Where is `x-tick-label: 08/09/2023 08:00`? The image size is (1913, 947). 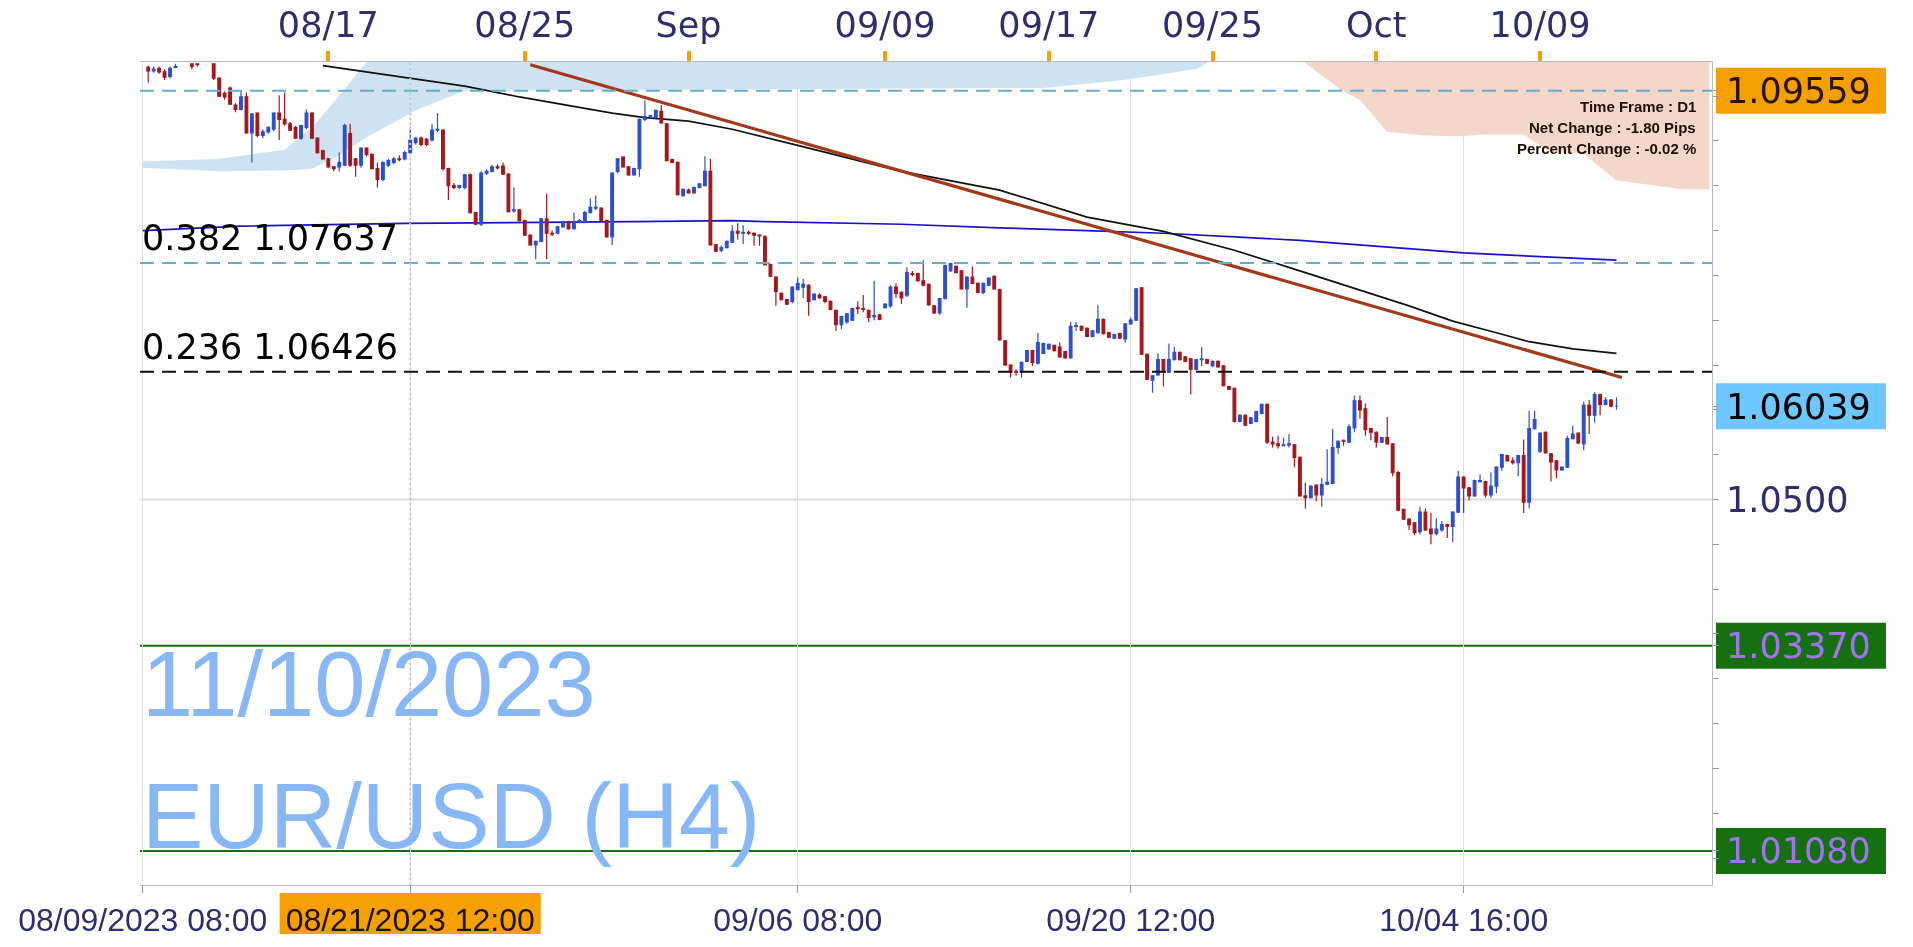
x-tick-label: 08/09/2023 08:00 is located at coordinates (143, 920).